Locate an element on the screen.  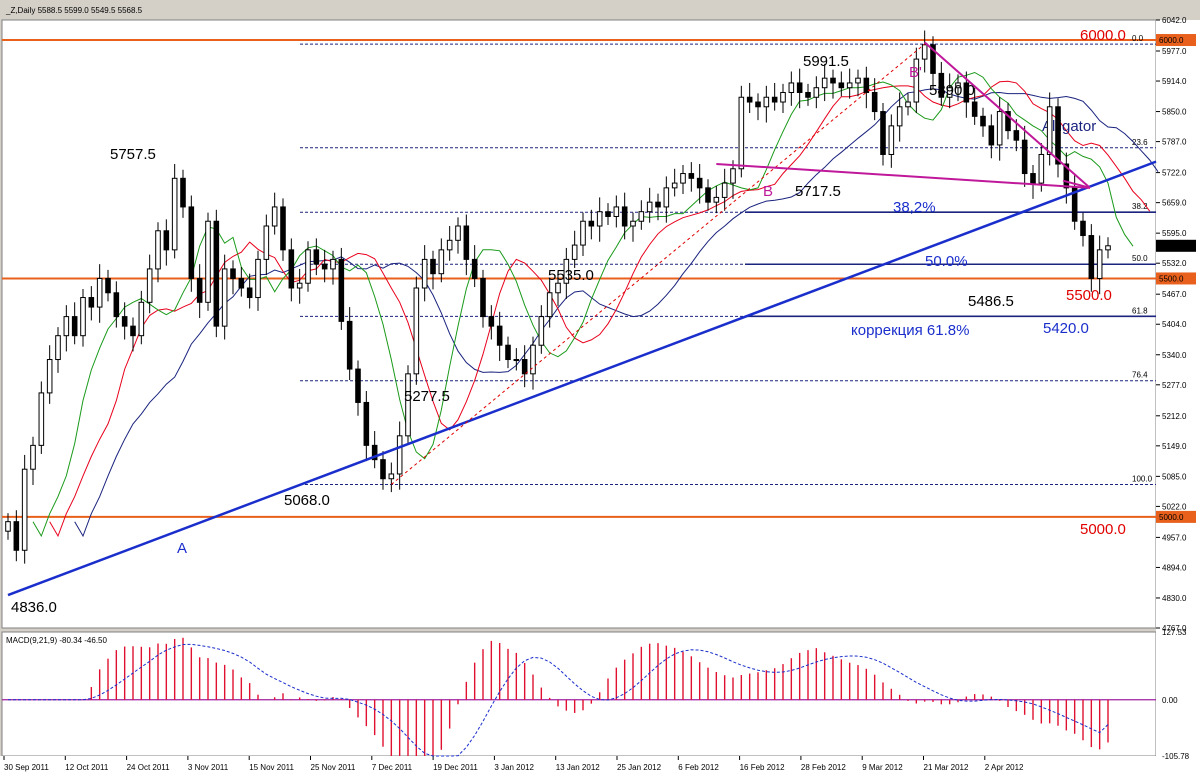
x-tick-label: 3 Jan 2012 is located at coordinates (514, 767).